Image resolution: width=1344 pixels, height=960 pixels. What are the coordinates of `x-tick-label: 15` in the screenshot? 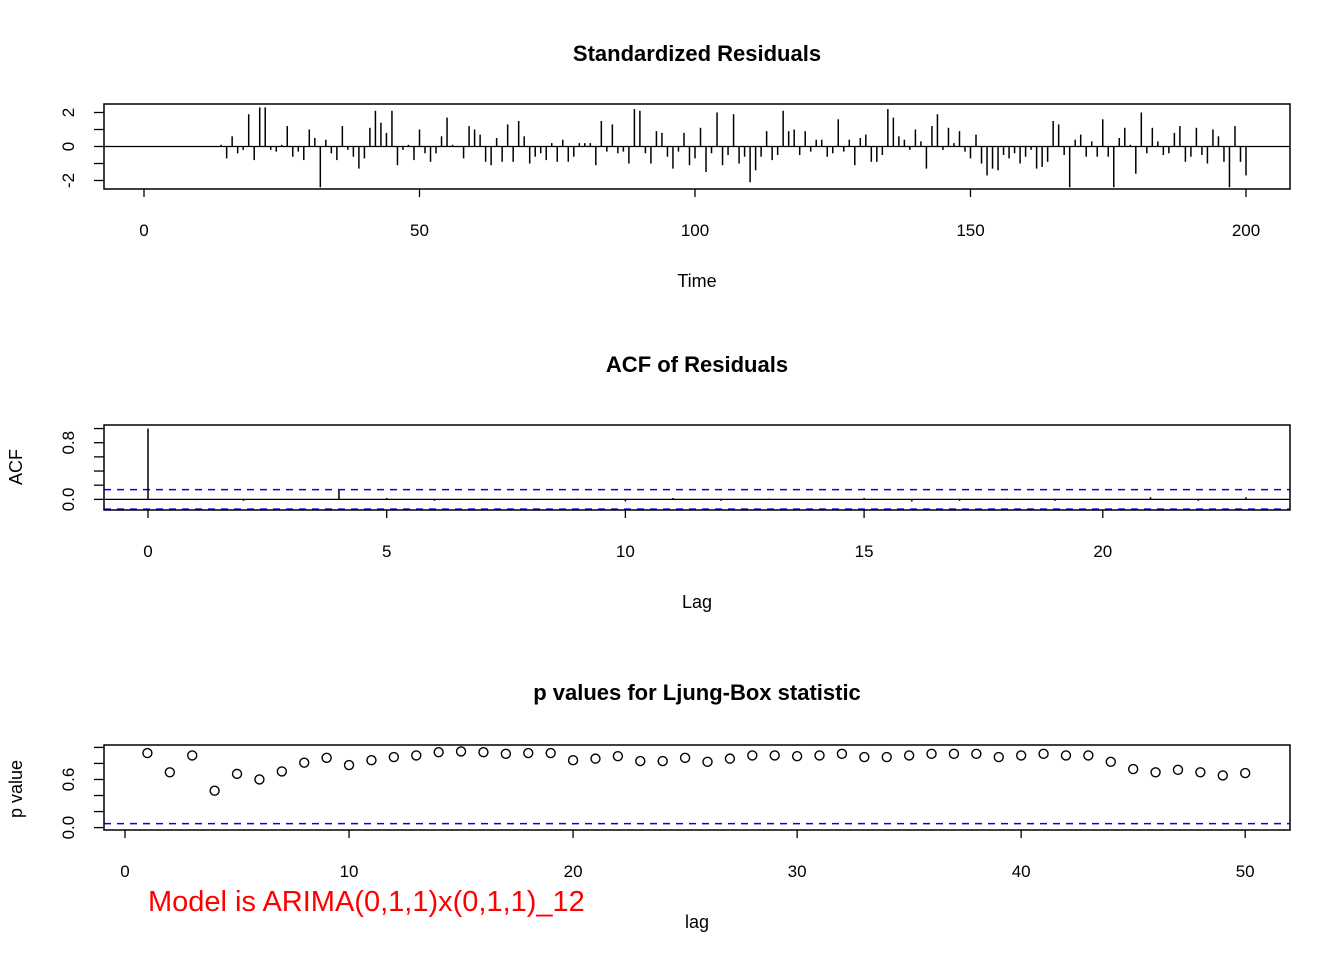 It's located at (864, 551).